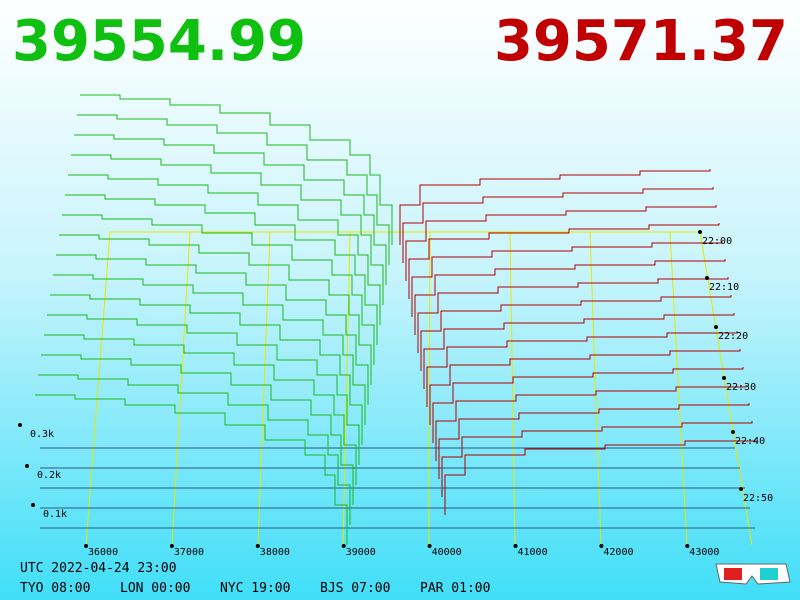 Image resolution: width=800 pixels, height=600 pixels. Describe the element at coordinates (758, 498) in the screenshot. I see `time-label: 22:50` at that location.